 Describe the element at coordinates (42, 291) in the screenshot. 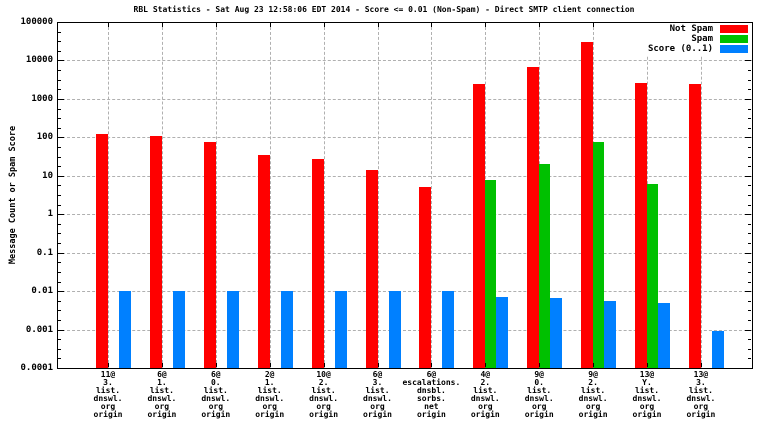

I see `y-tick-label-0.01: 0.01` at that location.